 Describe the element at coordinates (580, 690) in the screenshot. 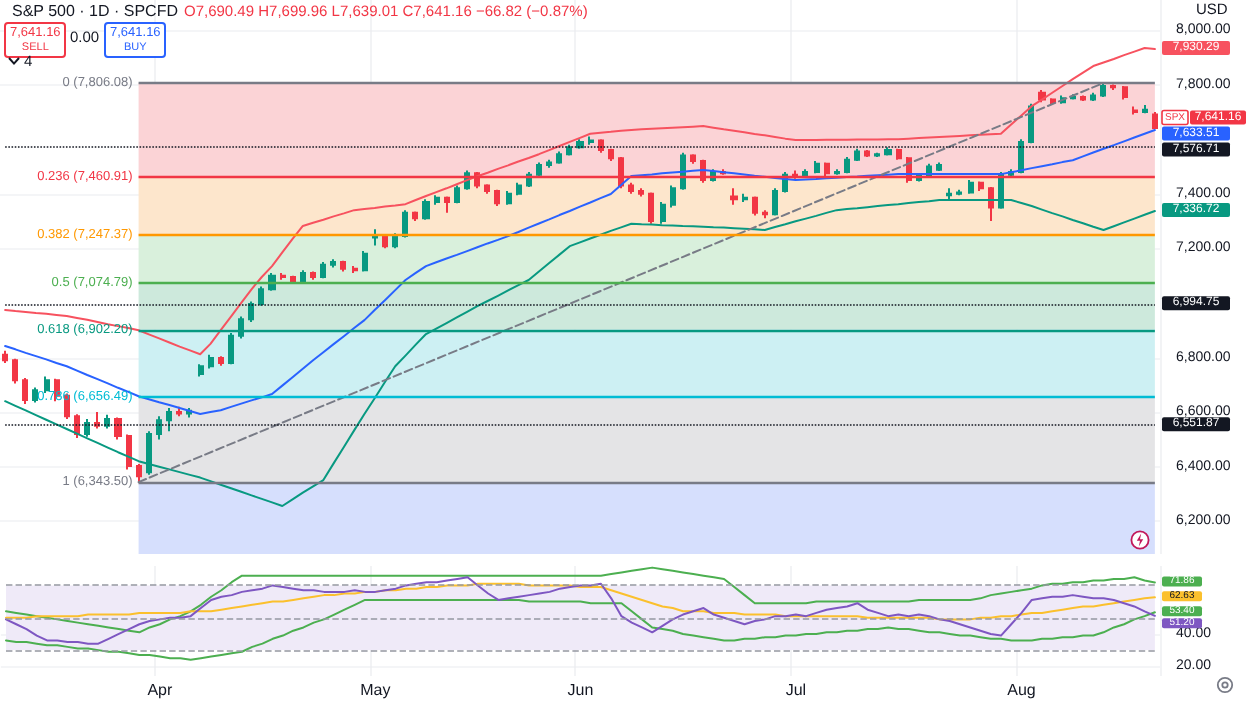

I see `x-tick-label: Jun` at that location.